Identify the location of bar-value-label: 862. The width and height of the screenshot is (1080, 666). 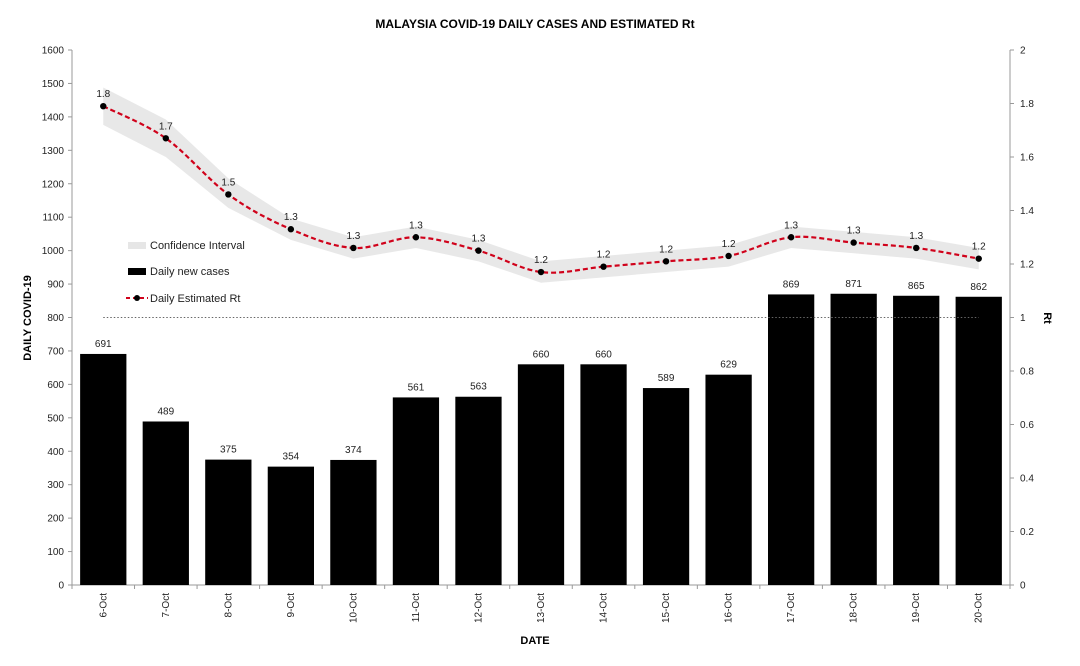
(978, 287).